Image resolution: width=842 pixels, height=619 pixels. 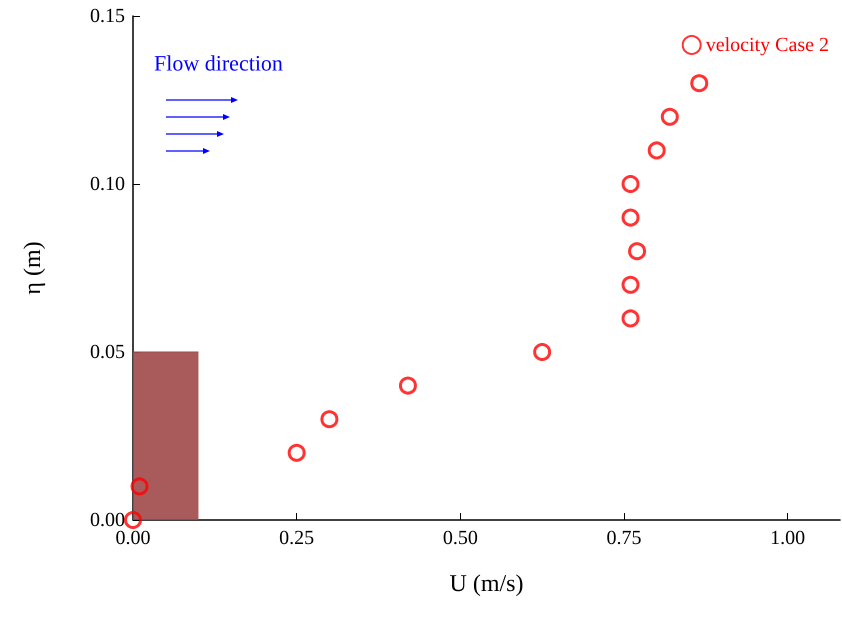 I want to click on legend-label: velocity Case 2, so click(x=768, y=45).